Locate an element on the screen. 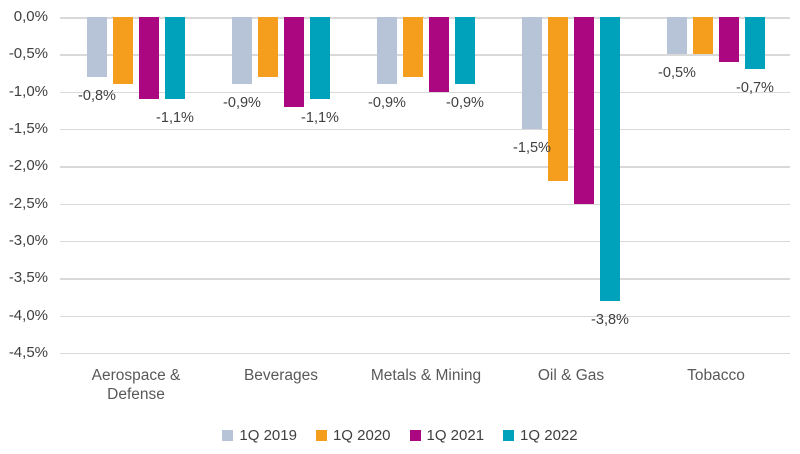 The height and width of the screenshot is (454, 800). y-axis-tick-label: -3,5% is located at coordinates (28, 278).